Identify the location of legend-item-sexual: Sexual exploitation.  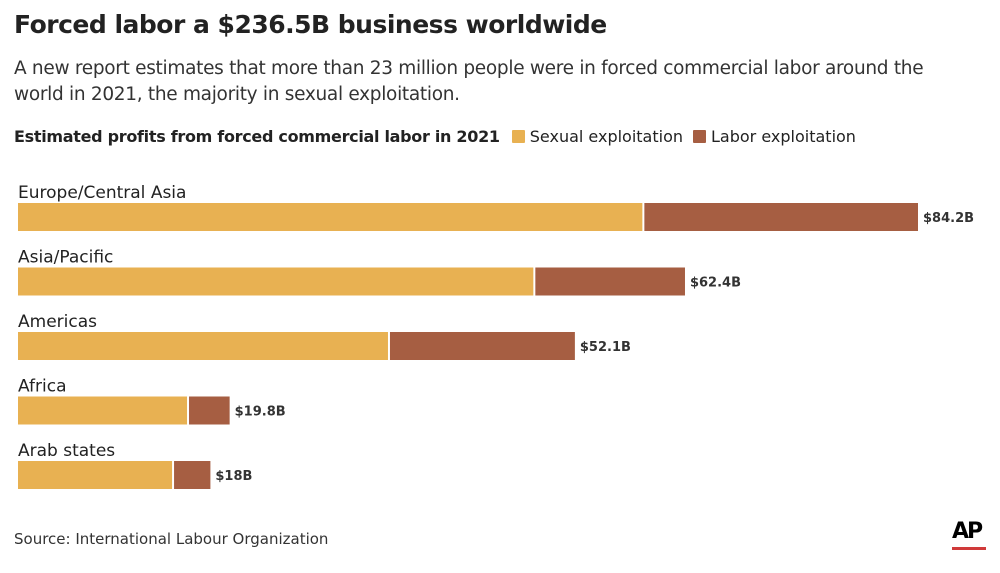
(597, 136).